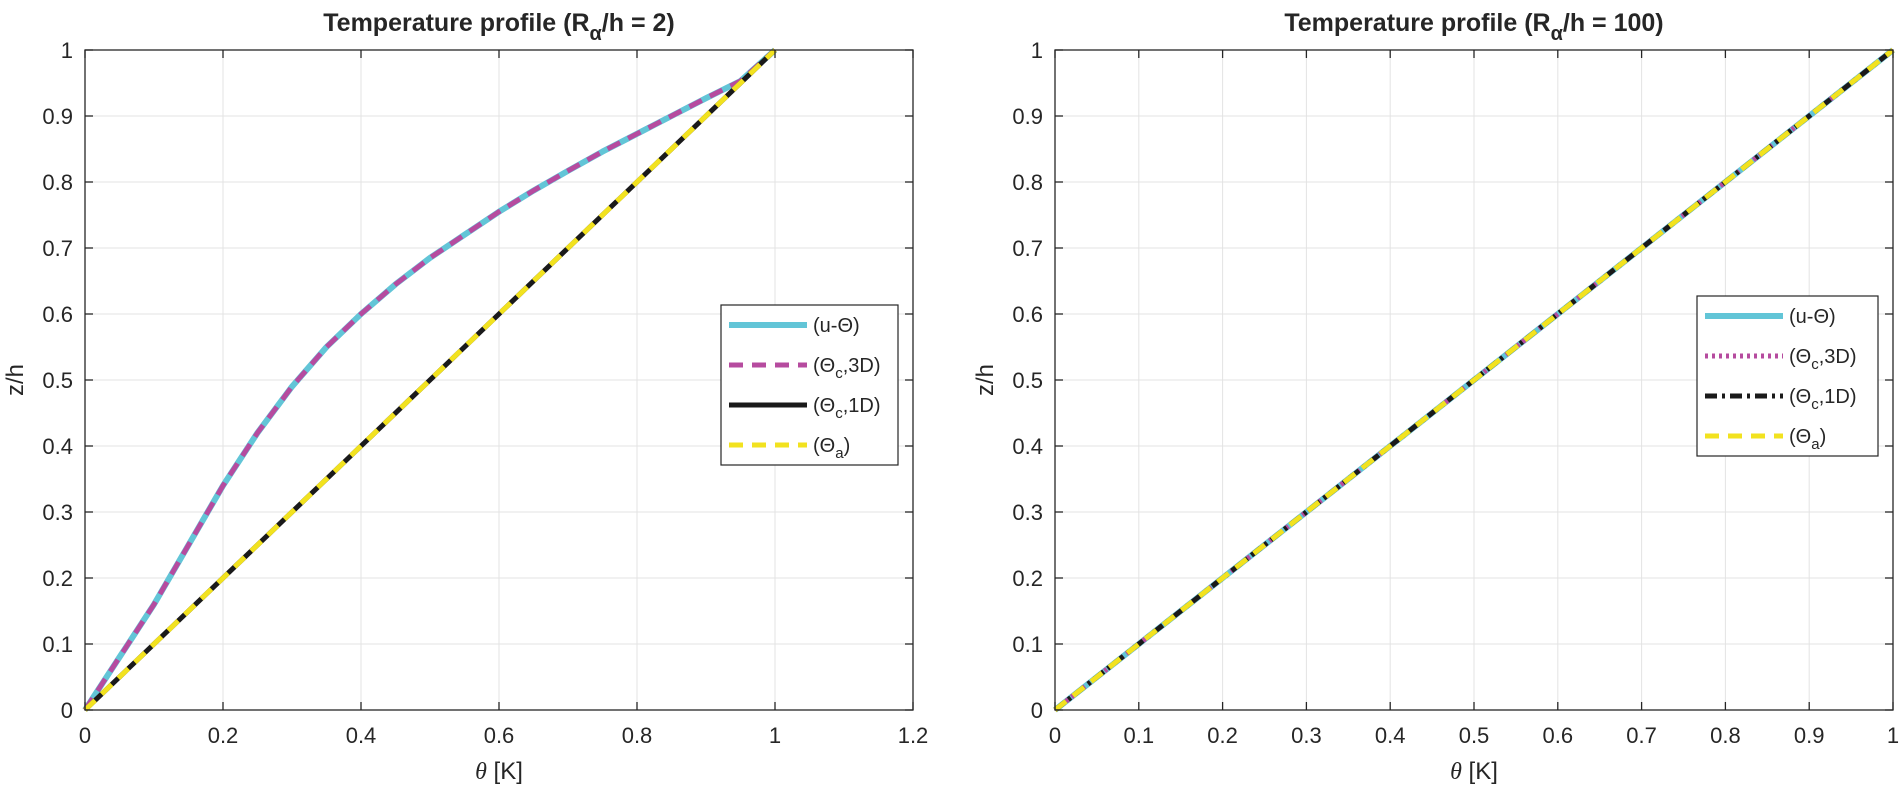 Image resolution: width=1900 pixels, height=794 pixels. What do you see at coordinates (1473, 27) in the screenshot?
I see `chart-title: Temperature profile (Rα/h = 100)` at bounding box center [1473, 27].